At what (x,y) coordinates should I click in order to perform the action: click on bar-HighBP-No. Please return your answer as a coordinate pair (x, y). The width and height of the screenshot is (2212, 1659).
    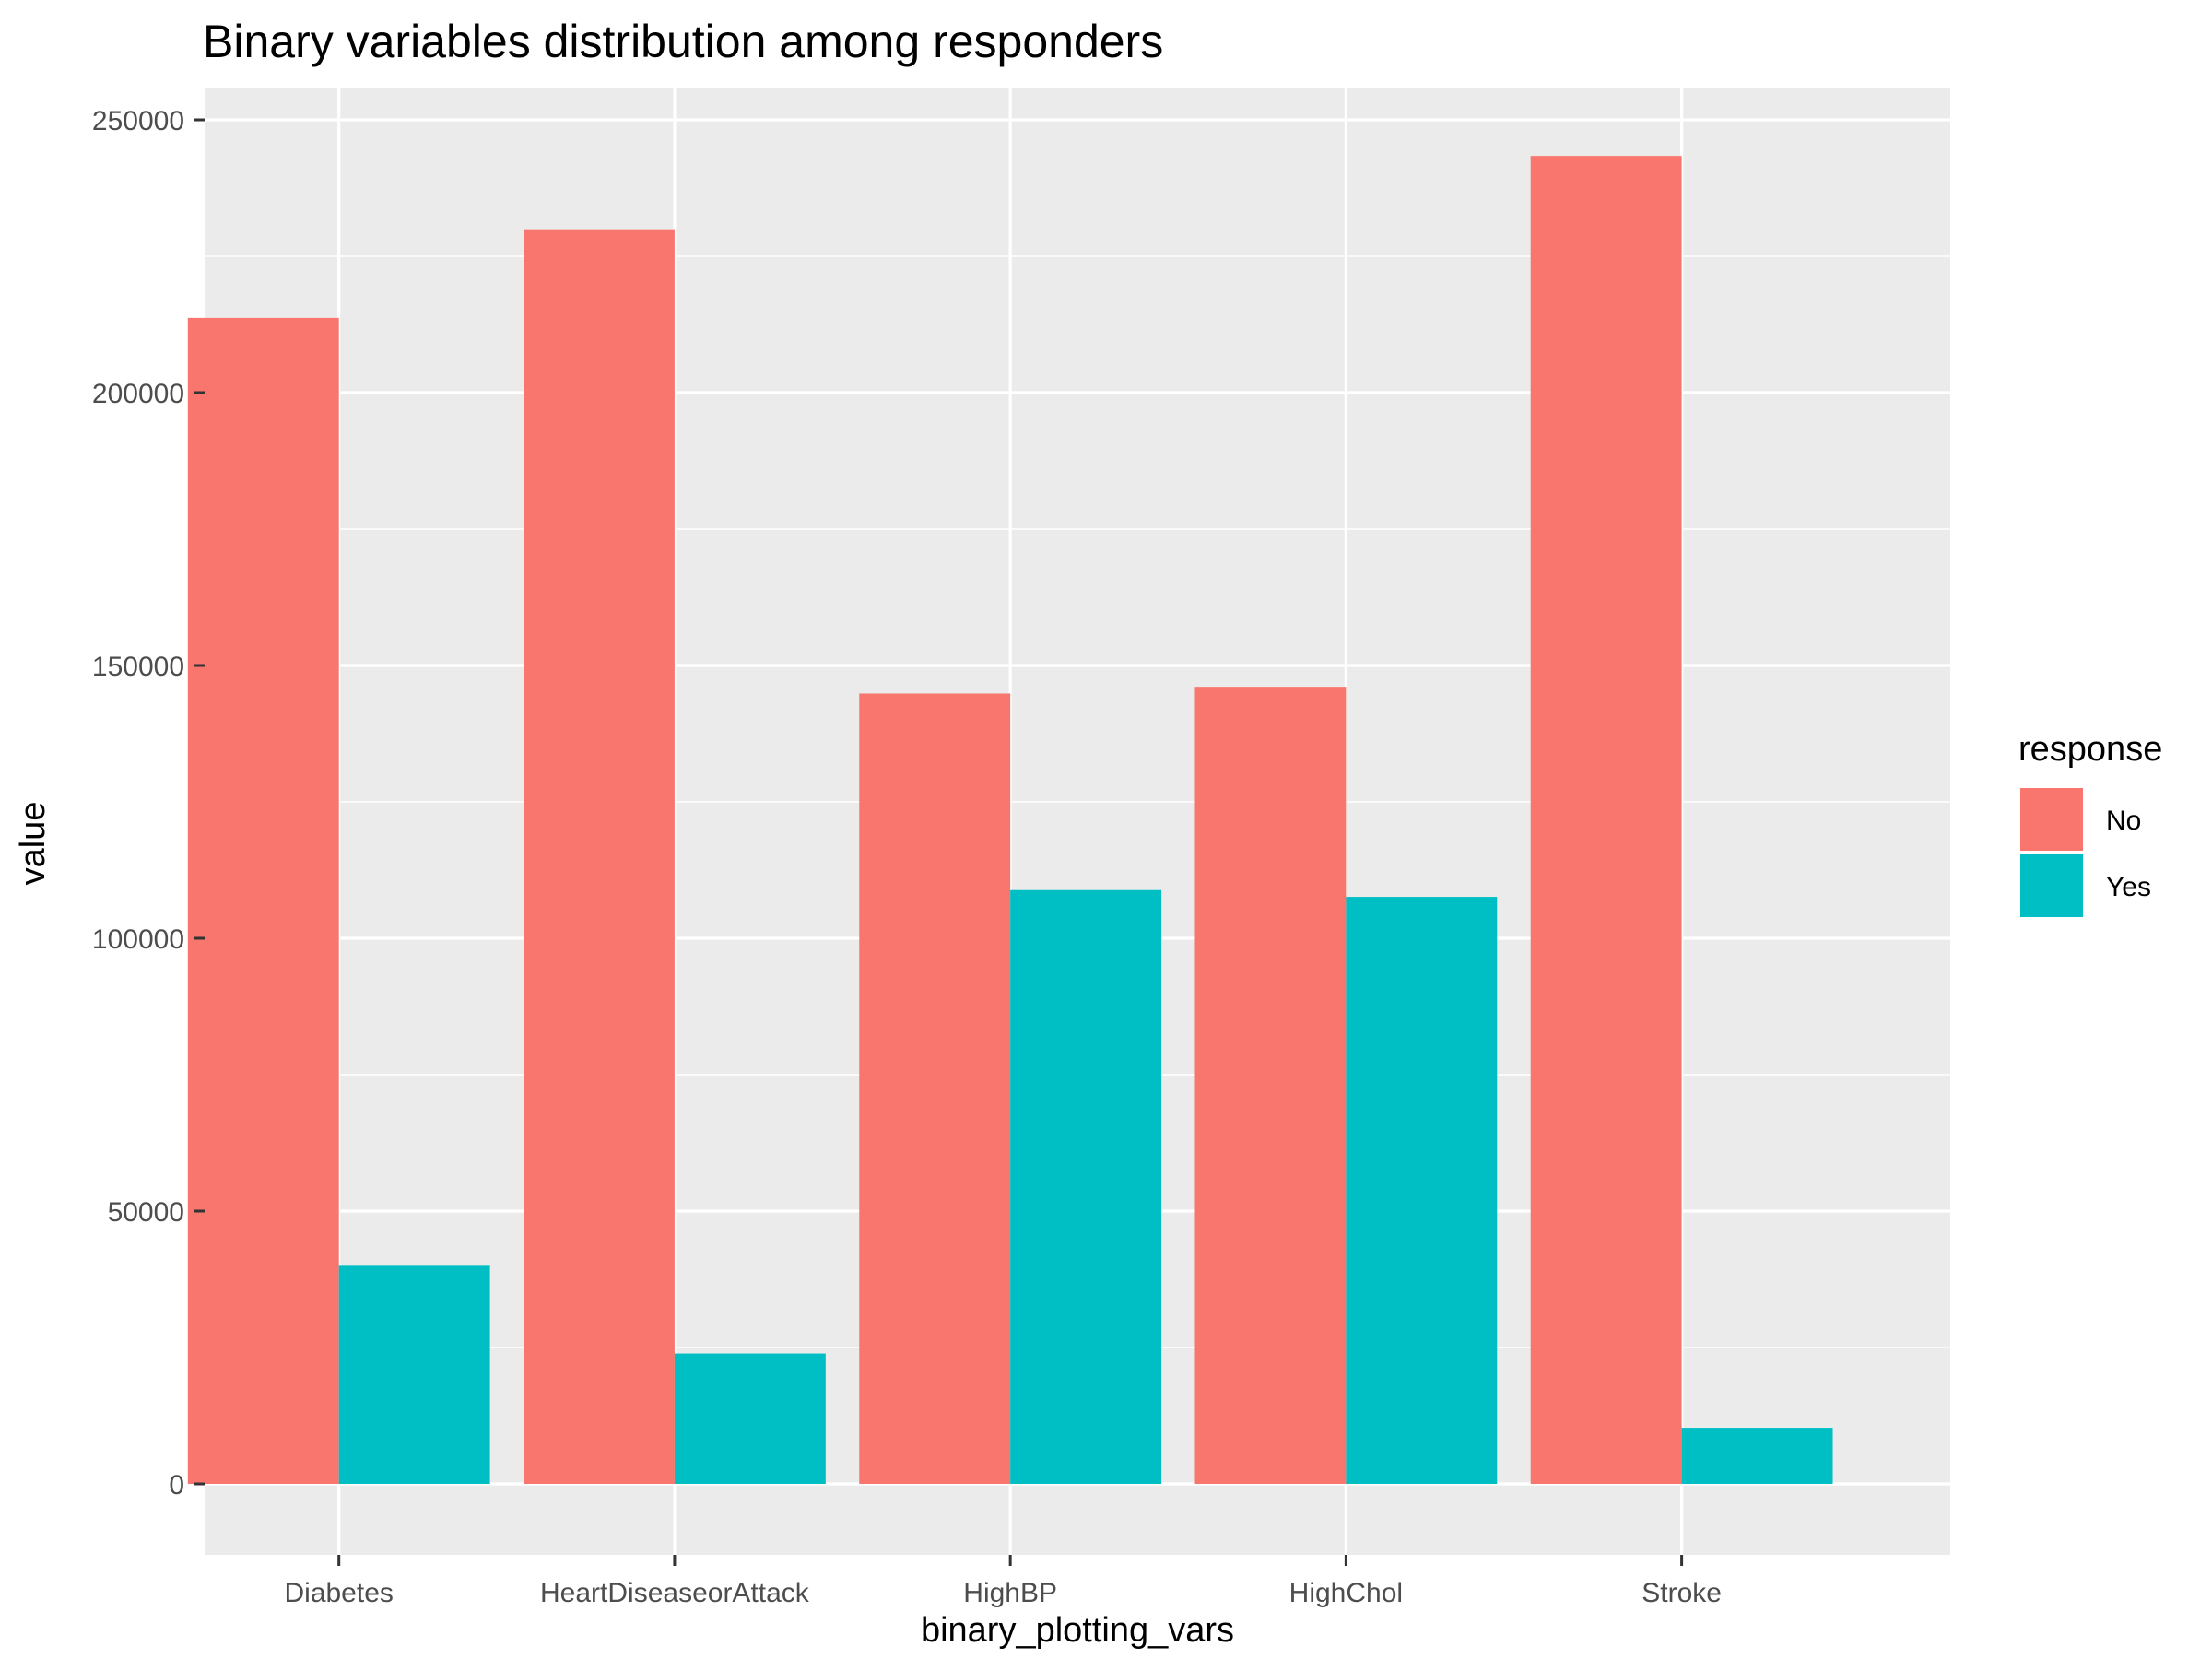
    Looking at the image, I should click on (935, 1088).